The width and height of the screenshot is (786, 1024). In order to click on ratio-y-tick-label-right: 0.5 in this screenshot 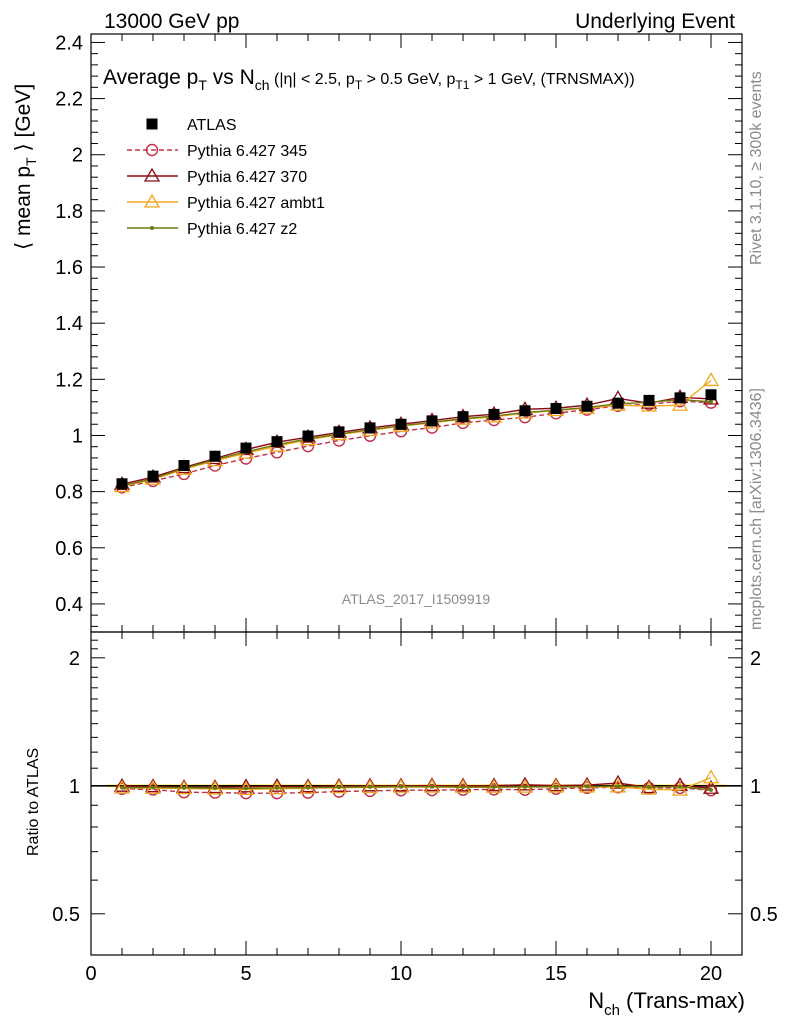, I will do `click(764, 915)`.